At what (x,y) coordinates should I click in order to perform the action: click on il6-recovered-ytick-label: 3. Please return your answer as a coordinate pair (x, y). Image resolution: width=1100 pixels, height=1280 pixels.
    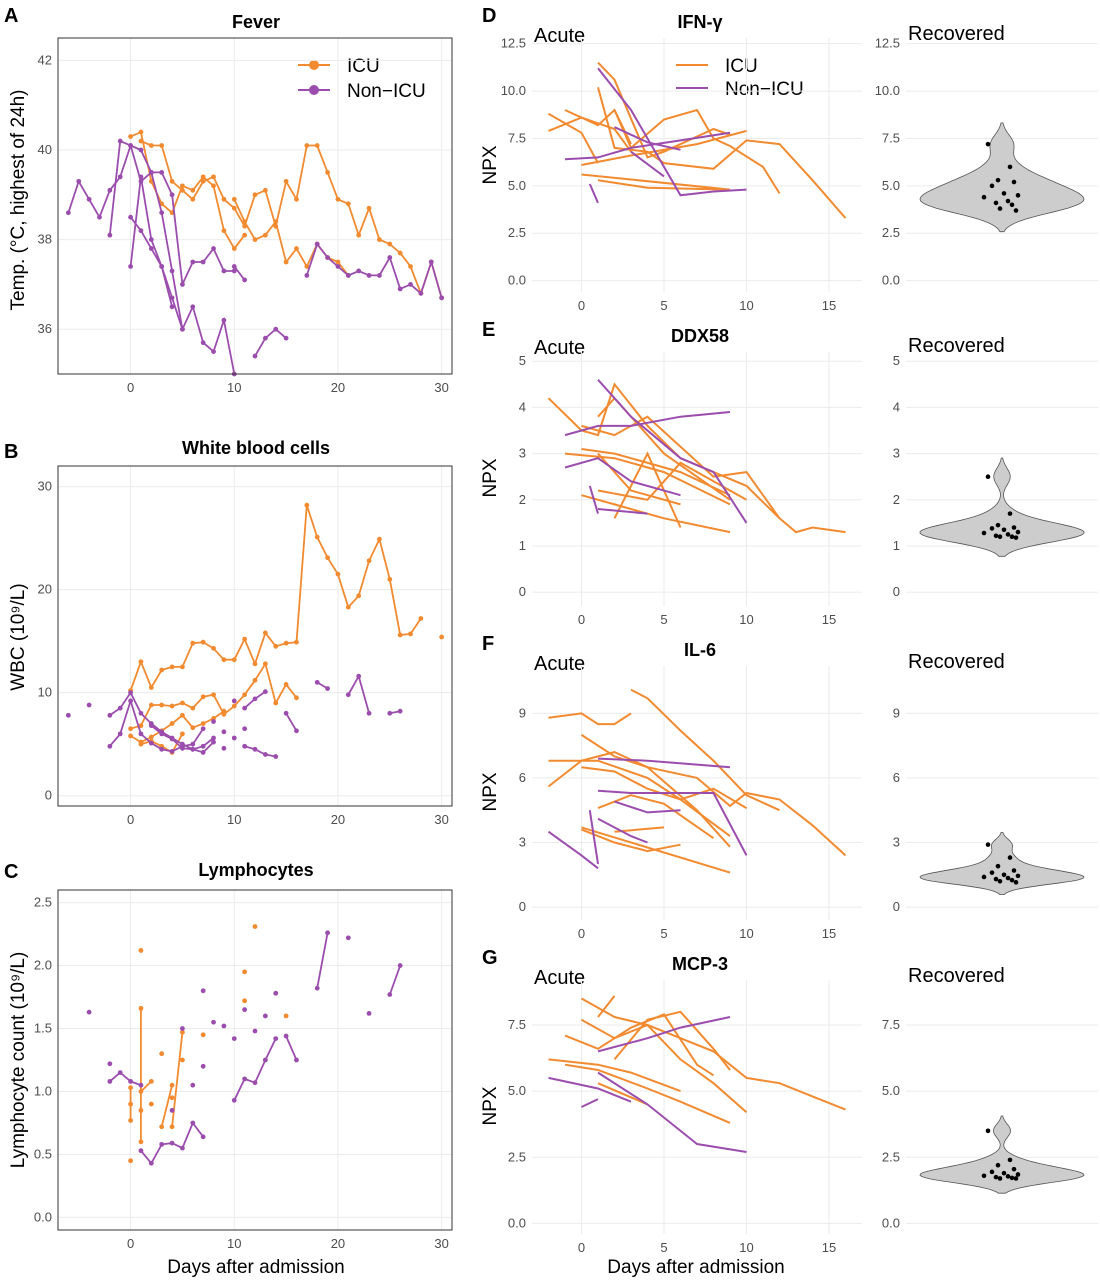
    Looking at the image, I should click on (896, 842).